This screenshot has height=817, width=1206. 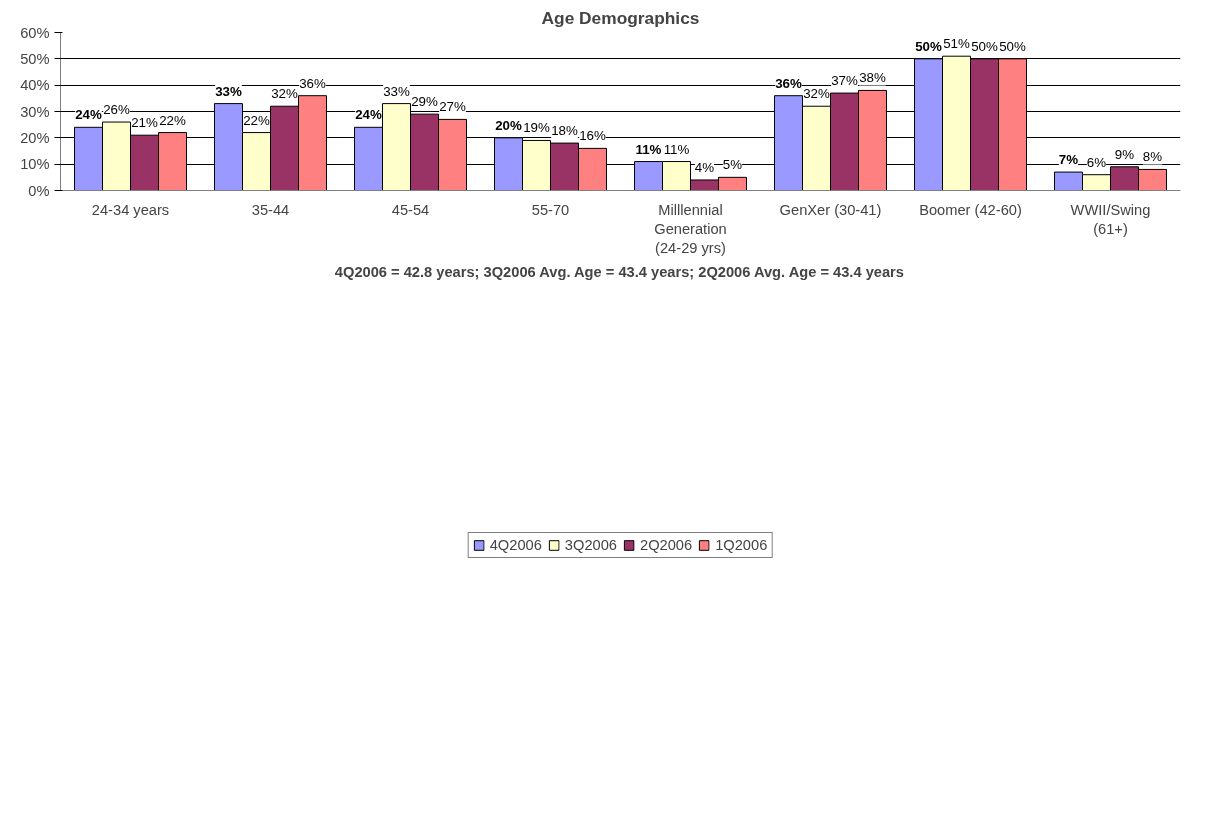 What do you see at coordinates (564, 131) in the screenshot?
I see `data-label: 18%` at bounding box center [564, 131].